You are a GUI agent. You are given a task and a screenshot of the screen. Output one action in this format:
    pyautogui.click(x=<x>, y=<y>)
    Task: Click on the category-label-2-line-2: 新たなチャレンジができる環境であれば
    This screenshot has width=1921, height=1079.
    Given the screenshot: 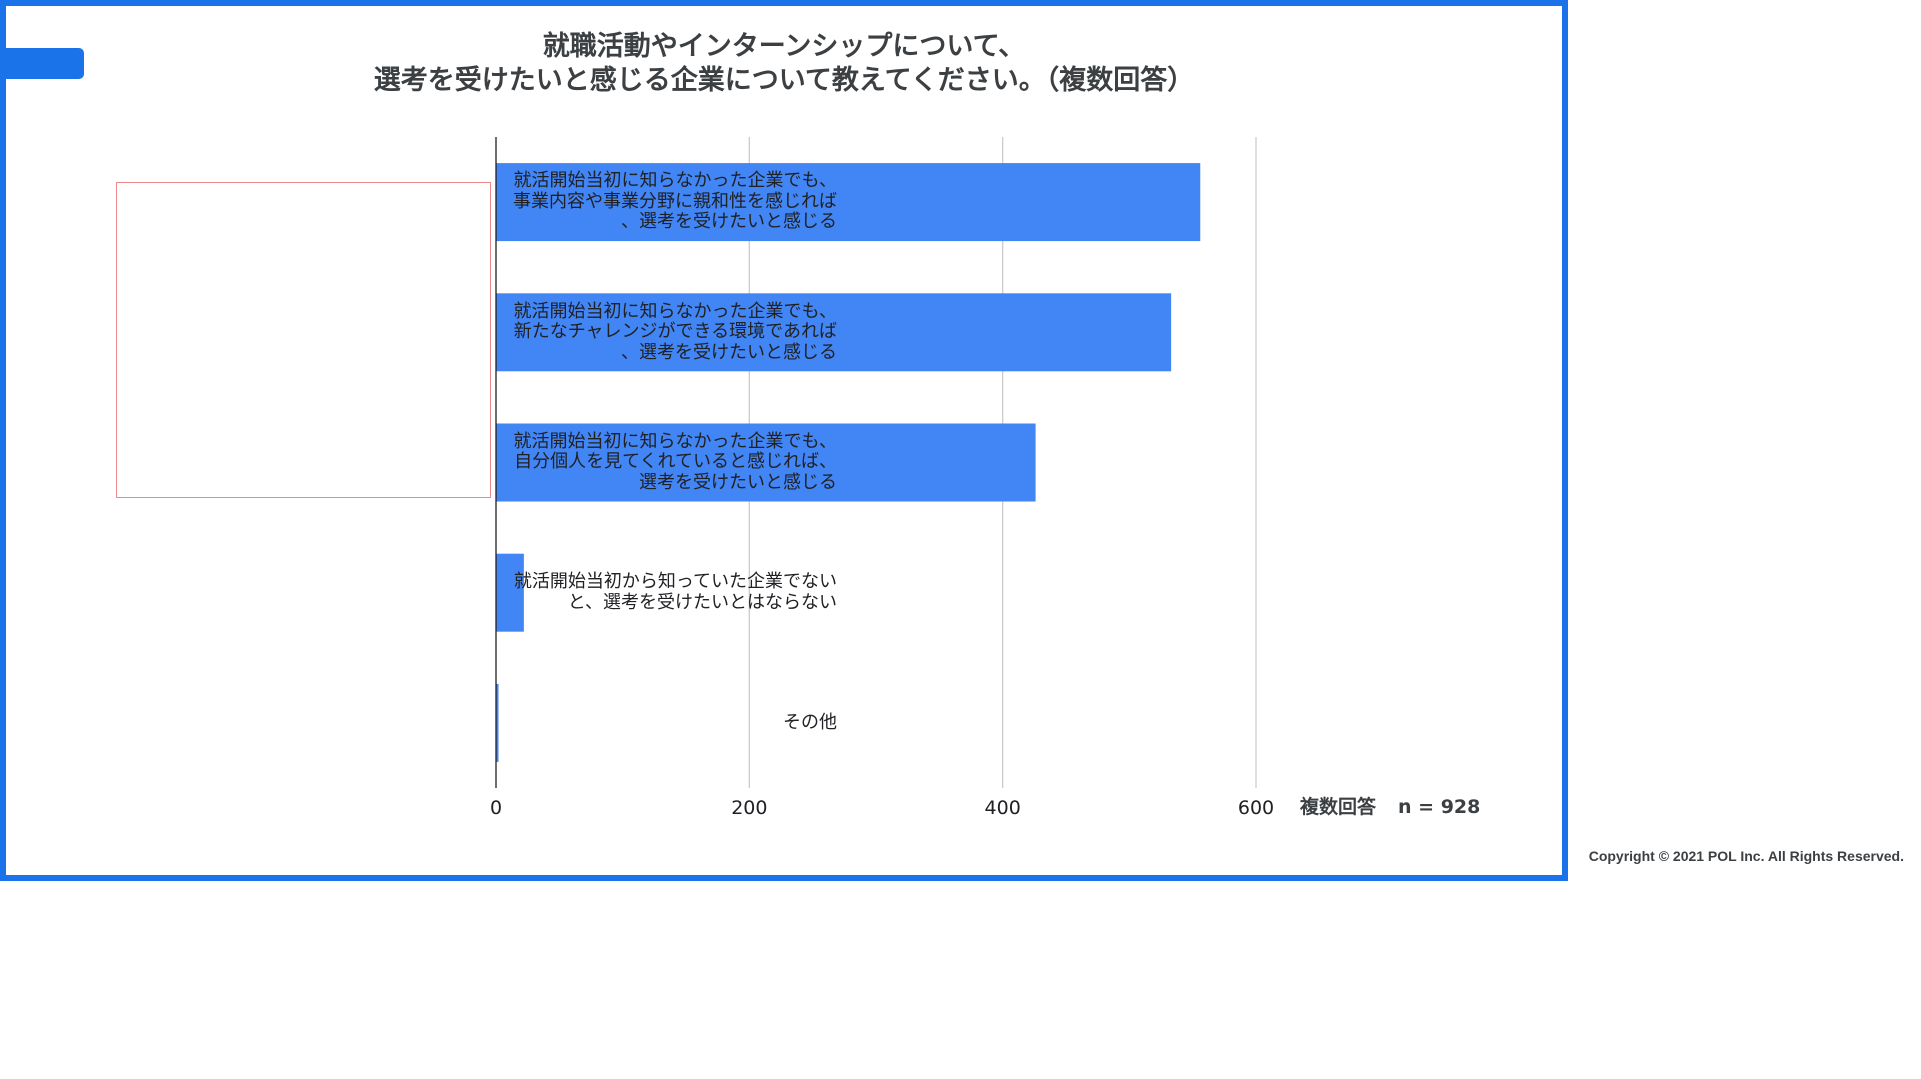 What is the action you would take?
    pyautogui.click(x=675, y=332)
    